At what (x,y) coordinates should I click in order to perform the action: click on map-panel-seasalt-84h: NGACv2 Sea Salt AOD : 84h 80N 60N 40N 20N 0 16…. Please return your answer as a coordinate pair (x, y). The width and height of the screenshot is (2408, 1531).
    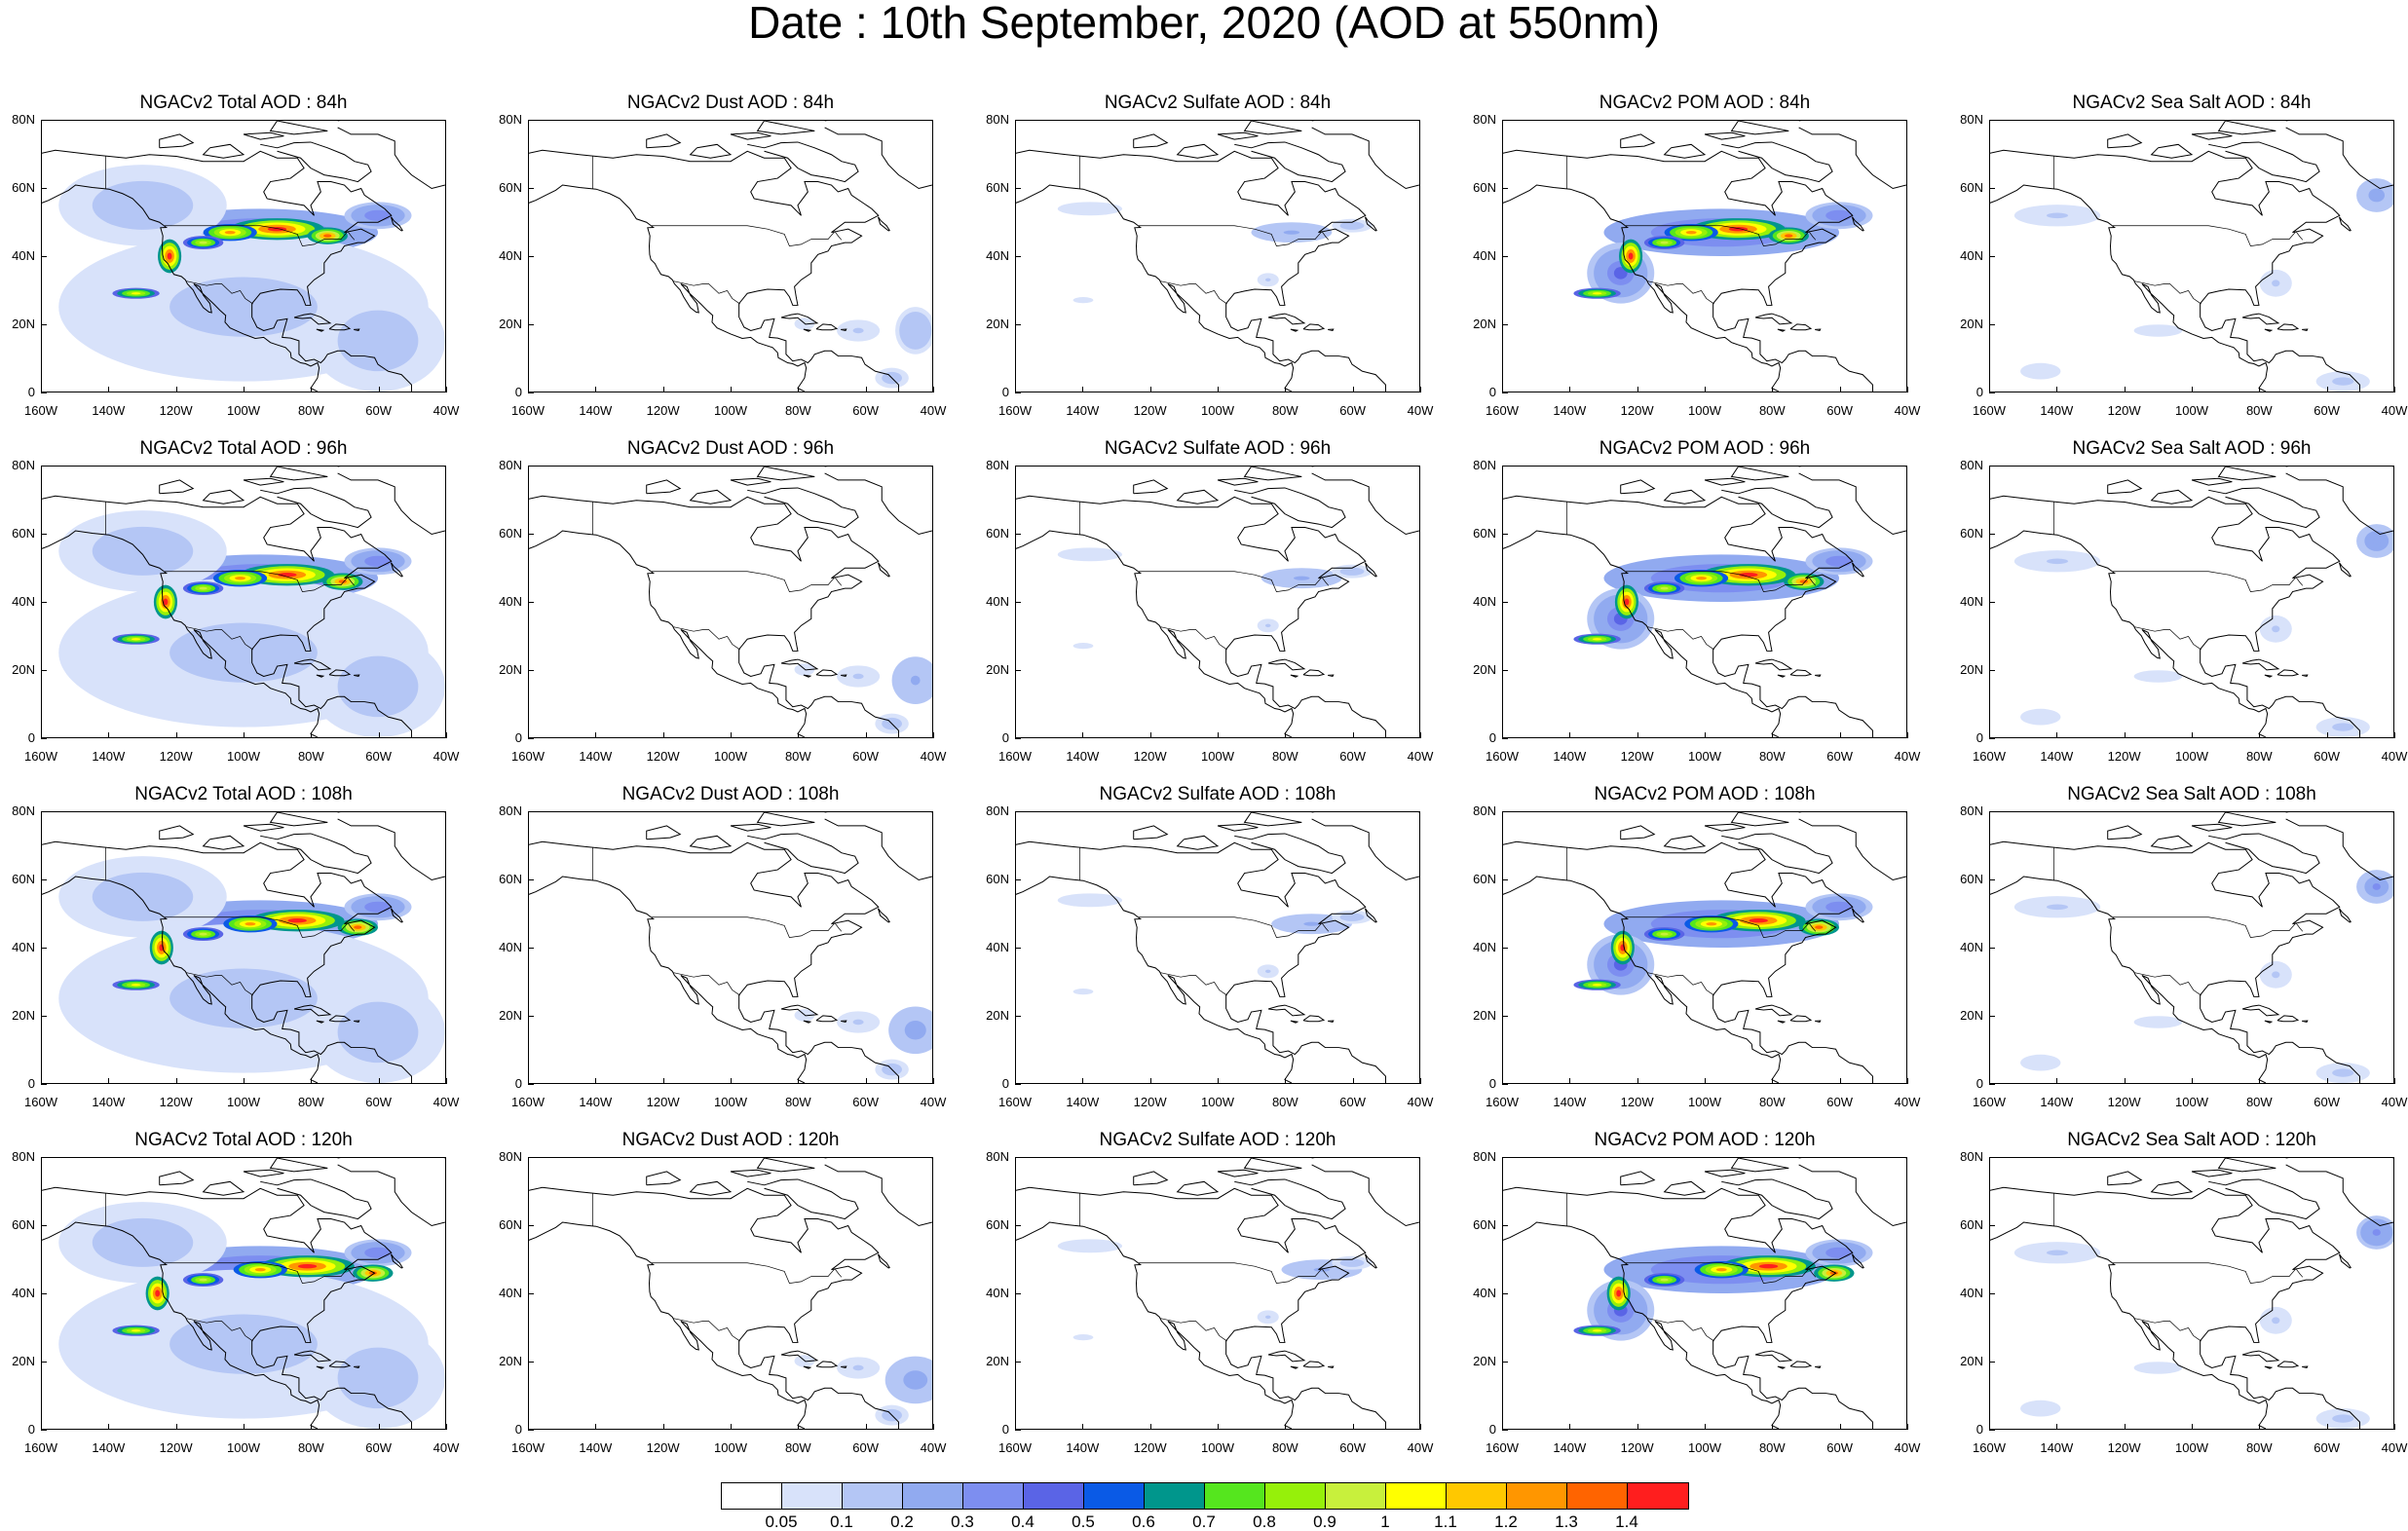
    Looking at the image, I should click on (2178, 265).